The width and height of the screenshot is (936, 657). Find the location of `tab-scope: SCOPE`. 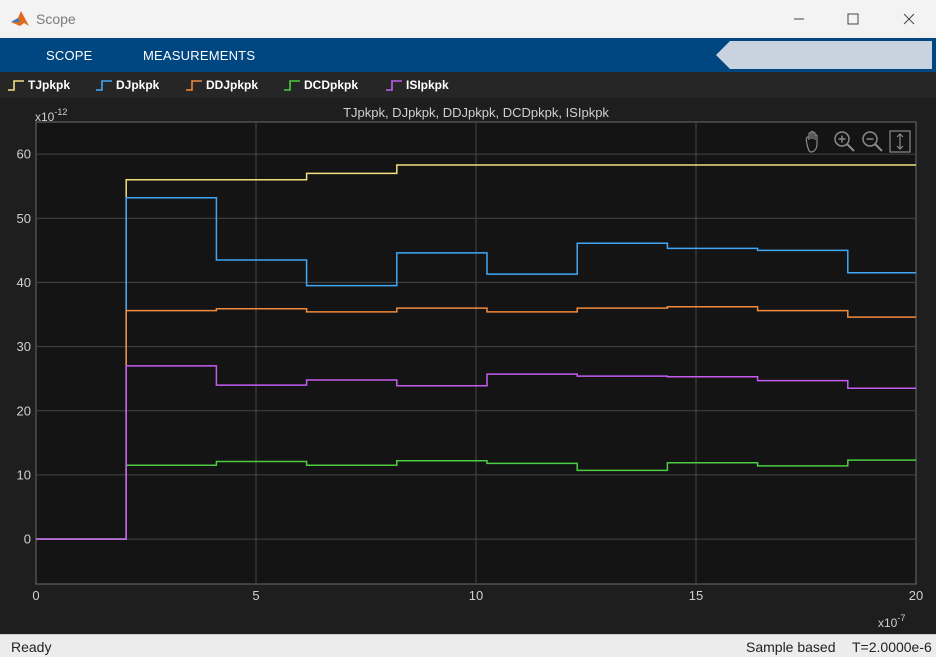

tab-scope: SCOPE is located at coordinates (69, 55).